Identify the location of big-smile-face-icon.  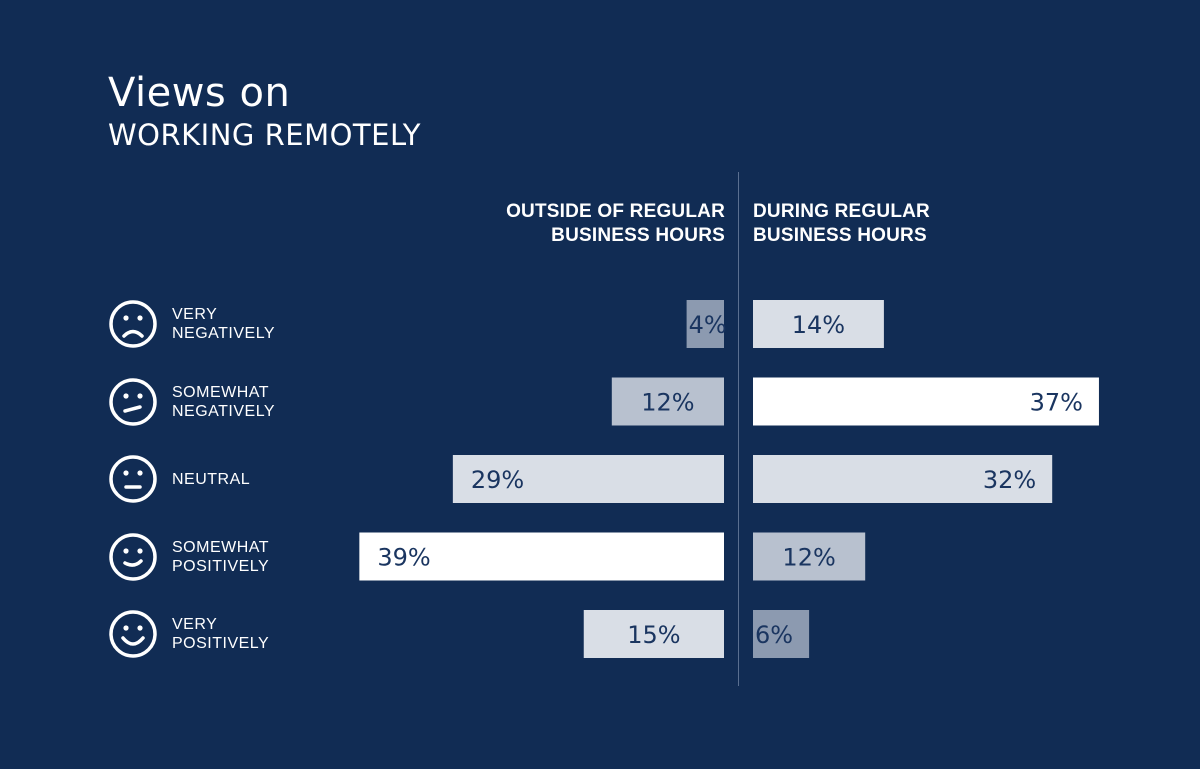
(133, 634).